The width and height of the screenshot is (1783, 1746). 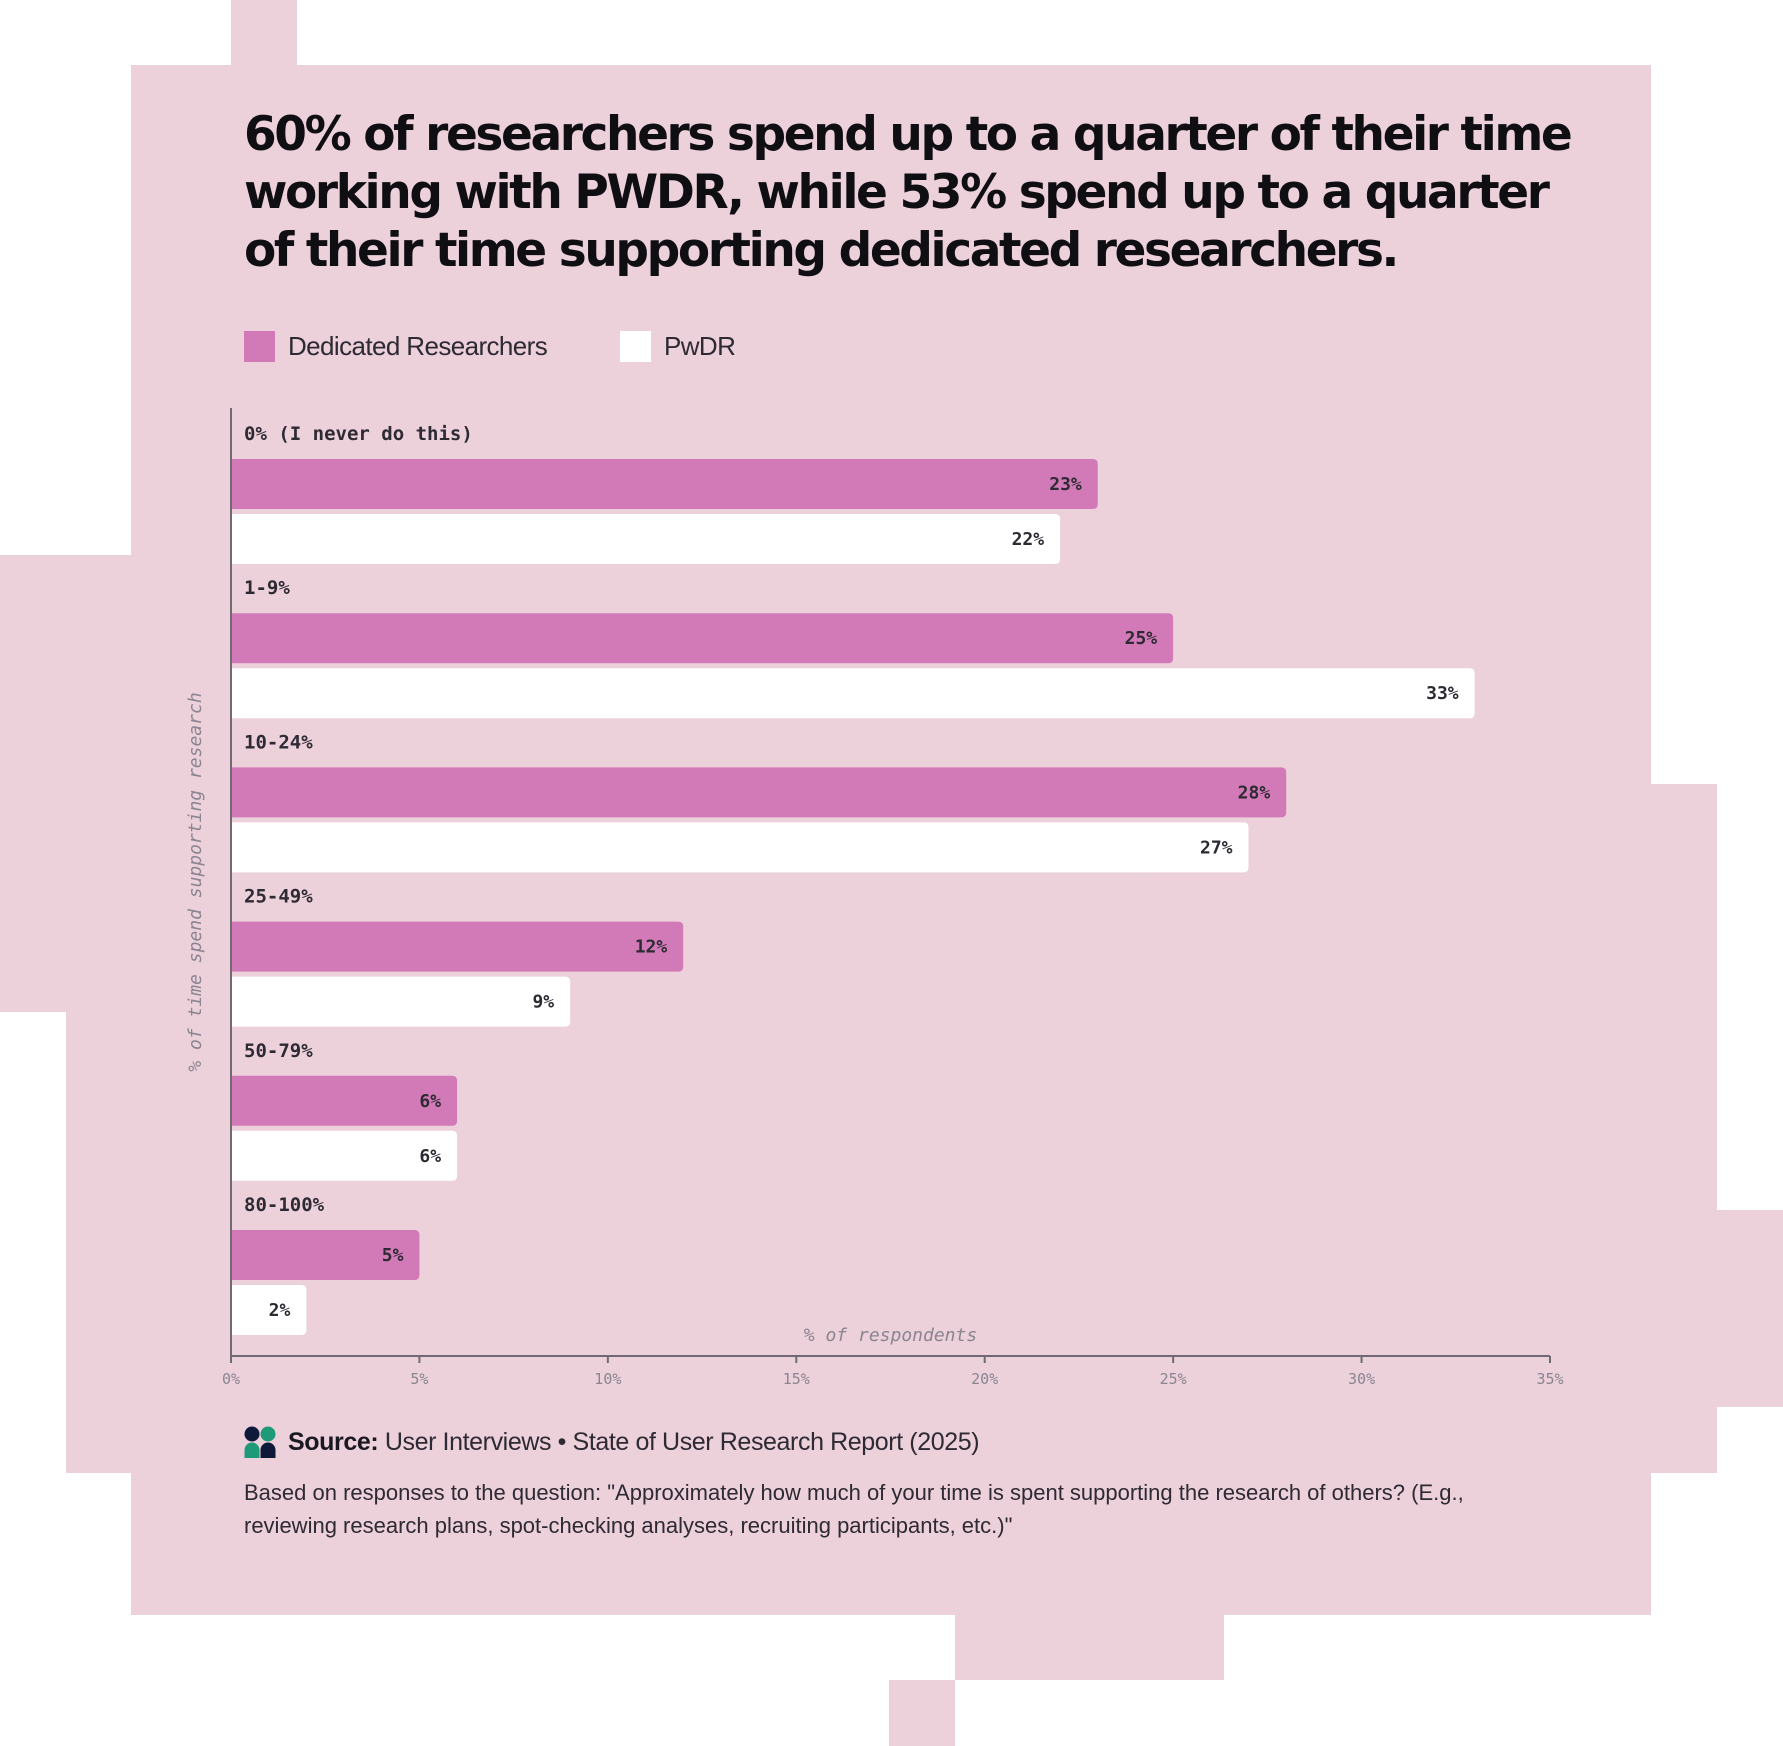 I want to click on bar-value-label: 5%, so click(x=393, y=1255).